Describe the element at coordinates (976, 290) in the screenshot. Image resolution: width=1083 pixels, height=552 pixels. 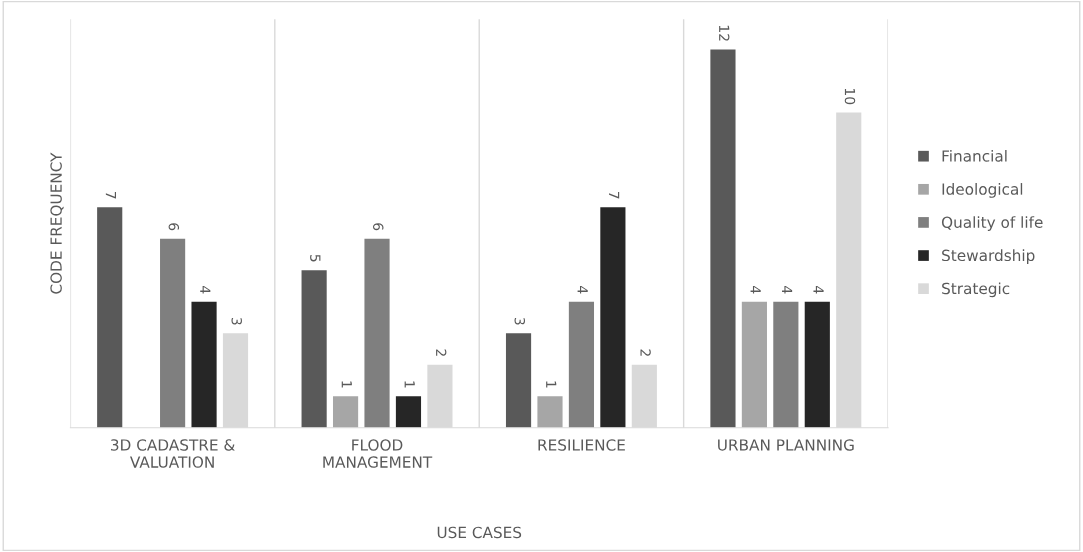
I see `legend-label: Strategic` at that location.